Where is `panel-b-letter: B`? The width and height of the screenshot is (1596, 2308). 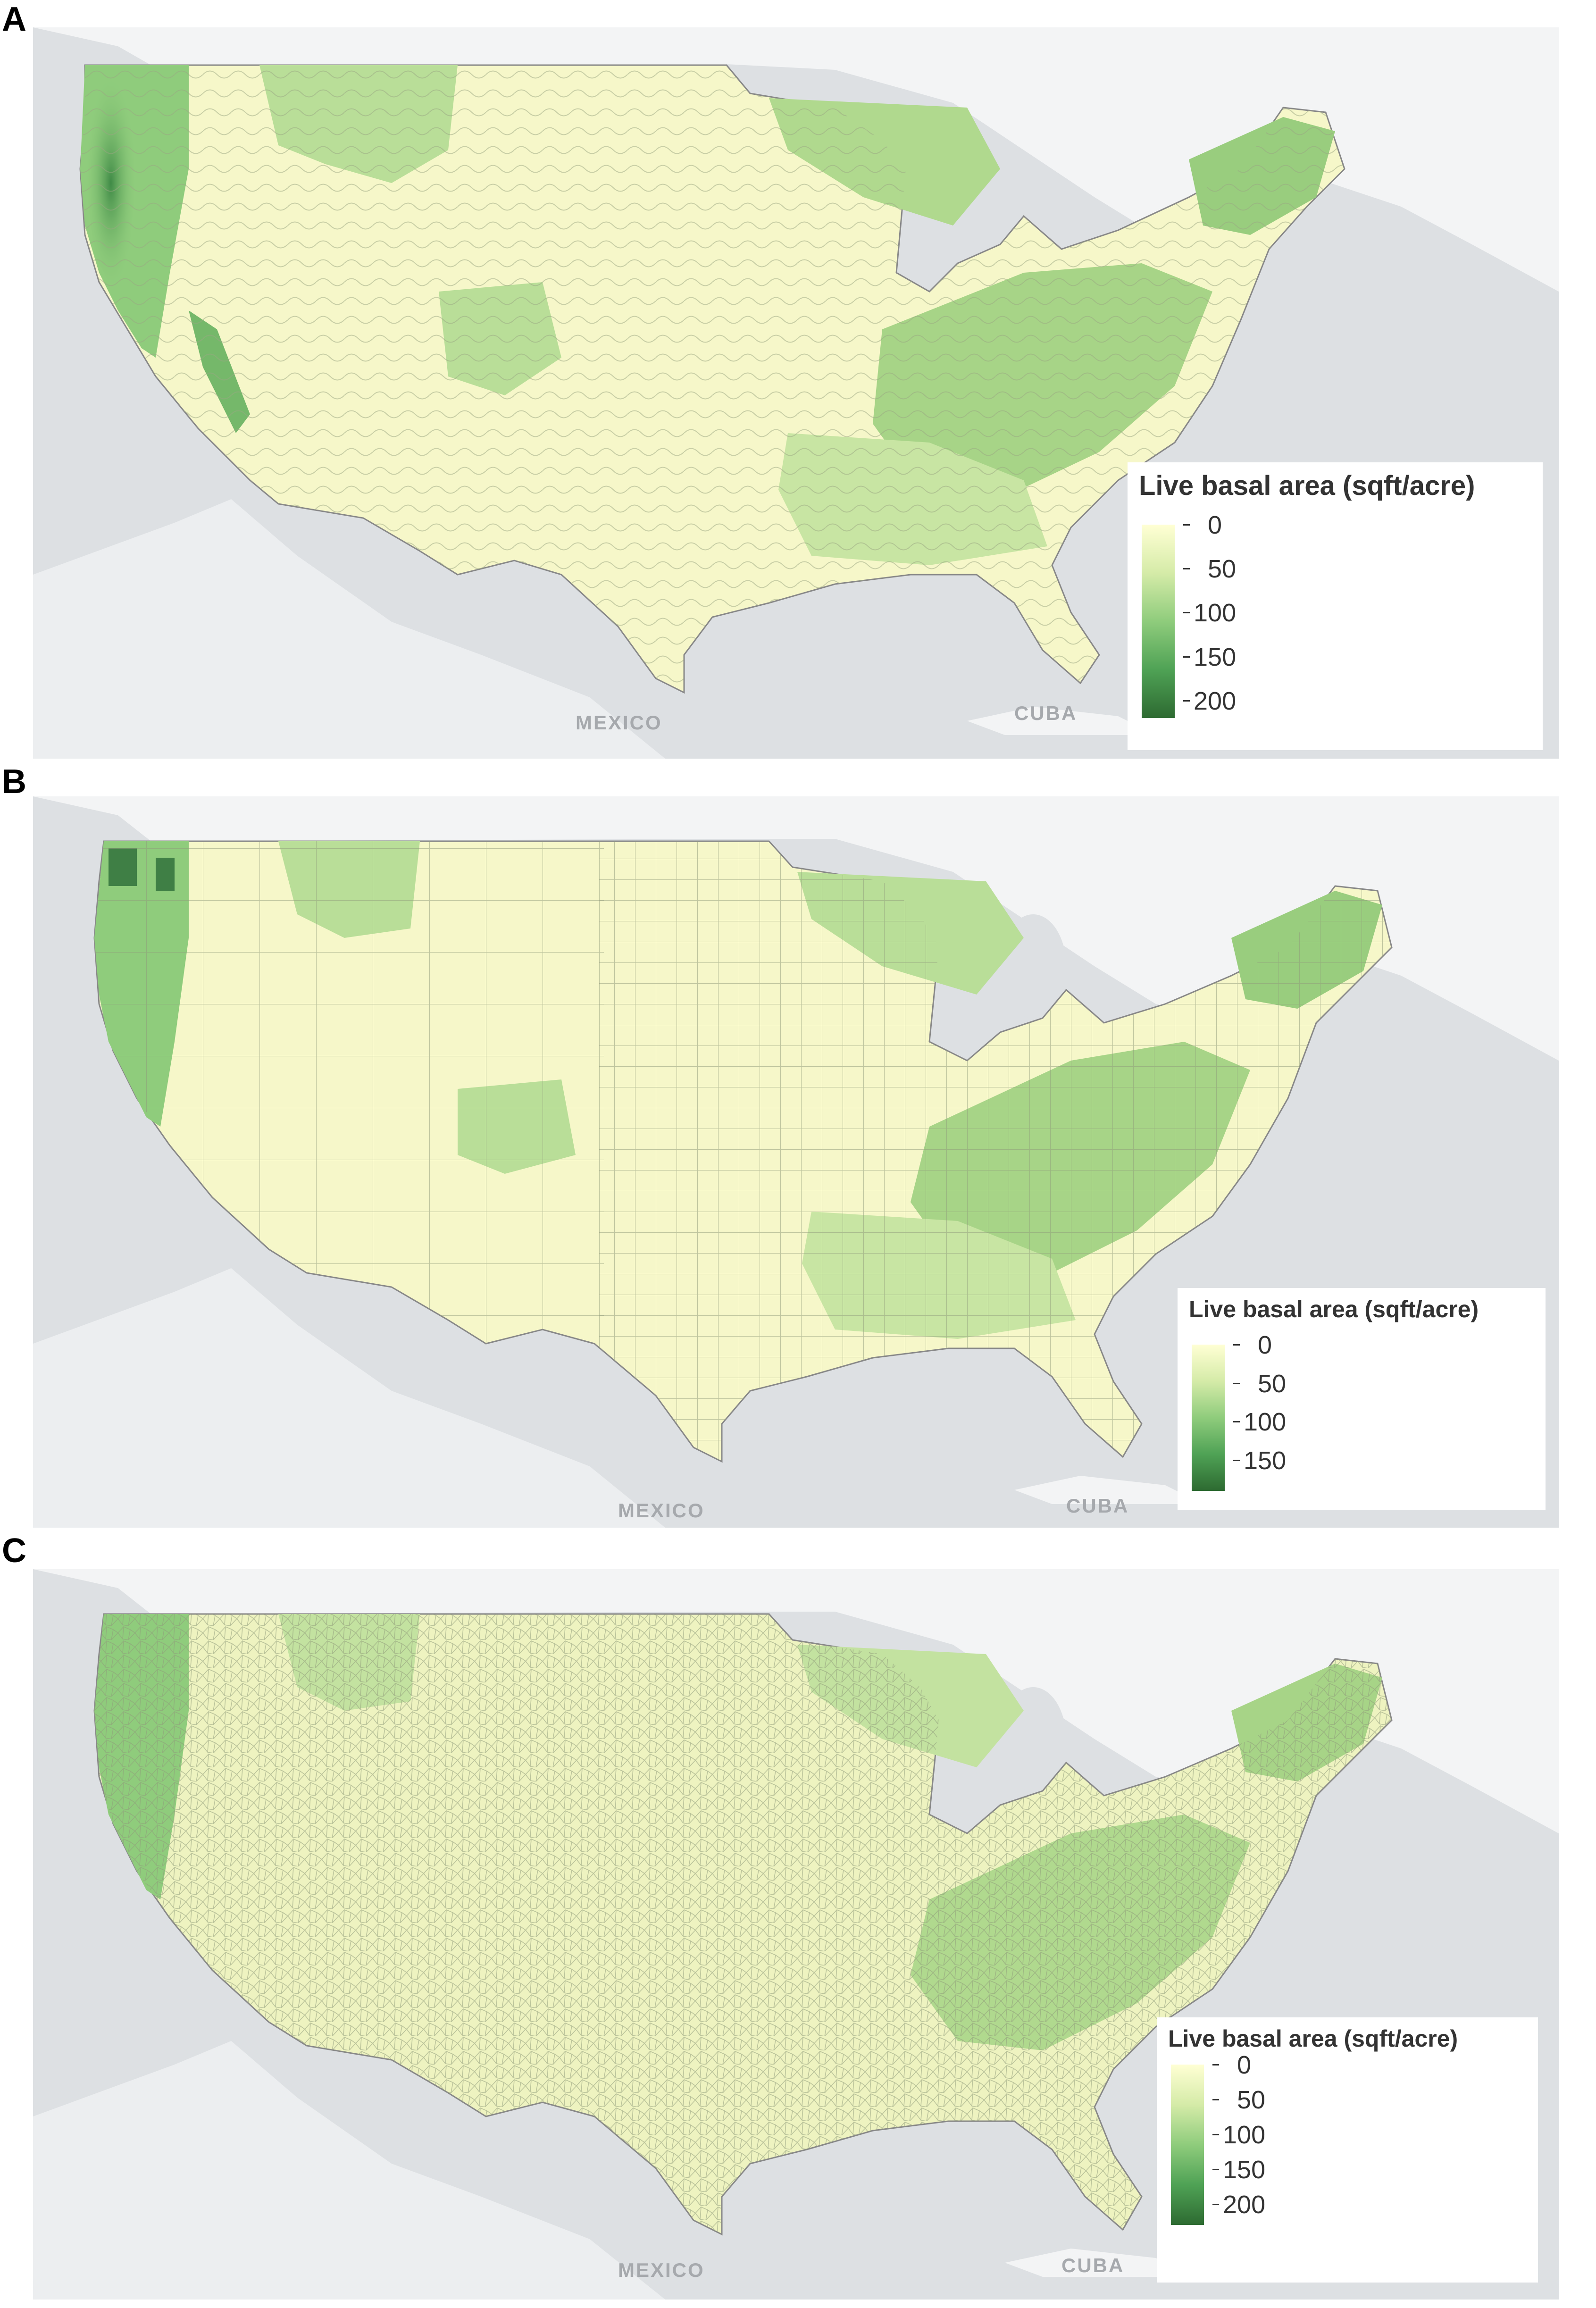 panel-b-letter: B is located at coordinates (14, 782).